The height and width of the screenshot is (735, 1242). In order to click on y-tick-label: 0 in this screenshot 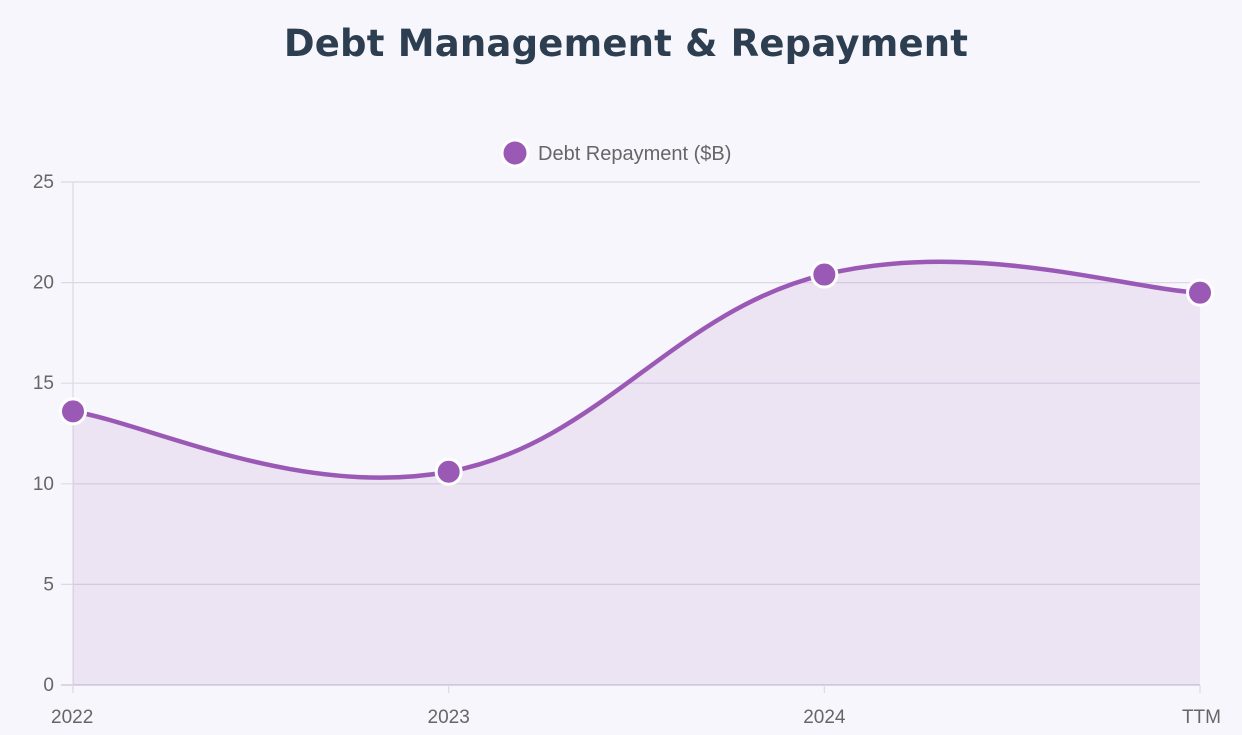, I will do `click(48, 685)`.